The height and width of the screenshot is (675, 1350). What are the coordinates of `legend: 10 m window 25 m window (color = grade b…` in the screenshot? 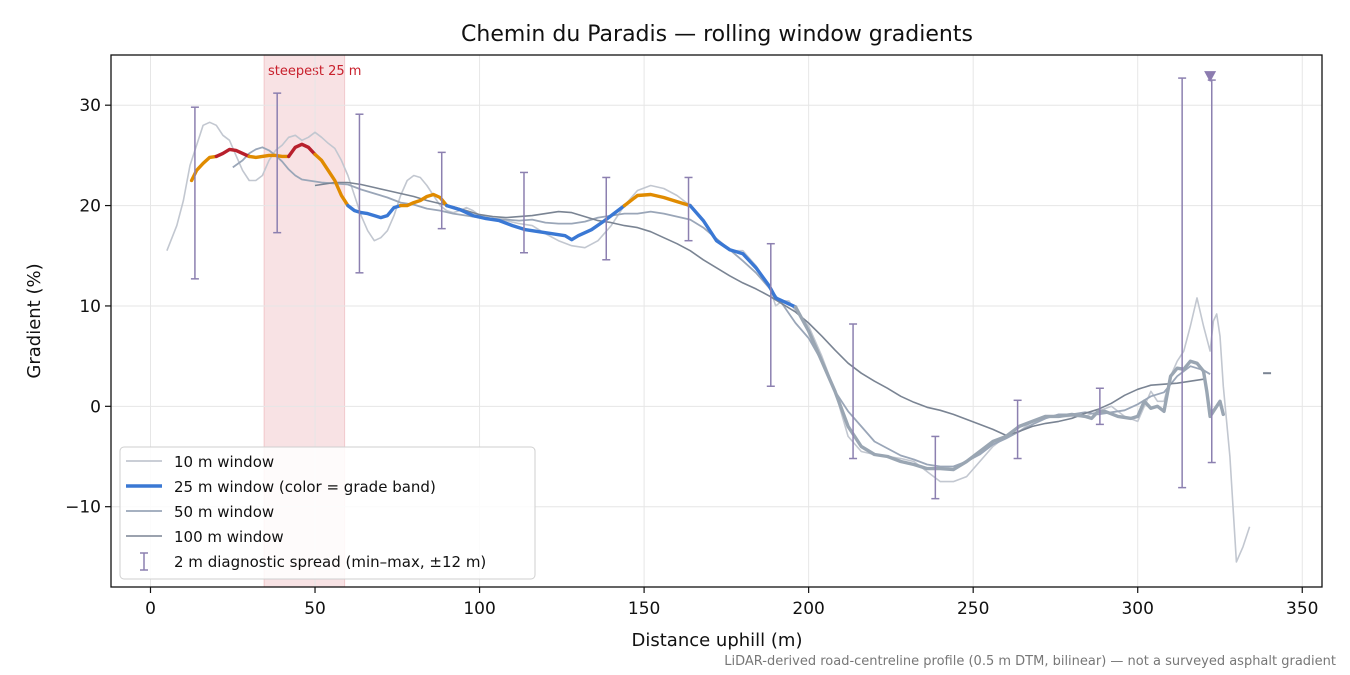 It's located at (327, 513).